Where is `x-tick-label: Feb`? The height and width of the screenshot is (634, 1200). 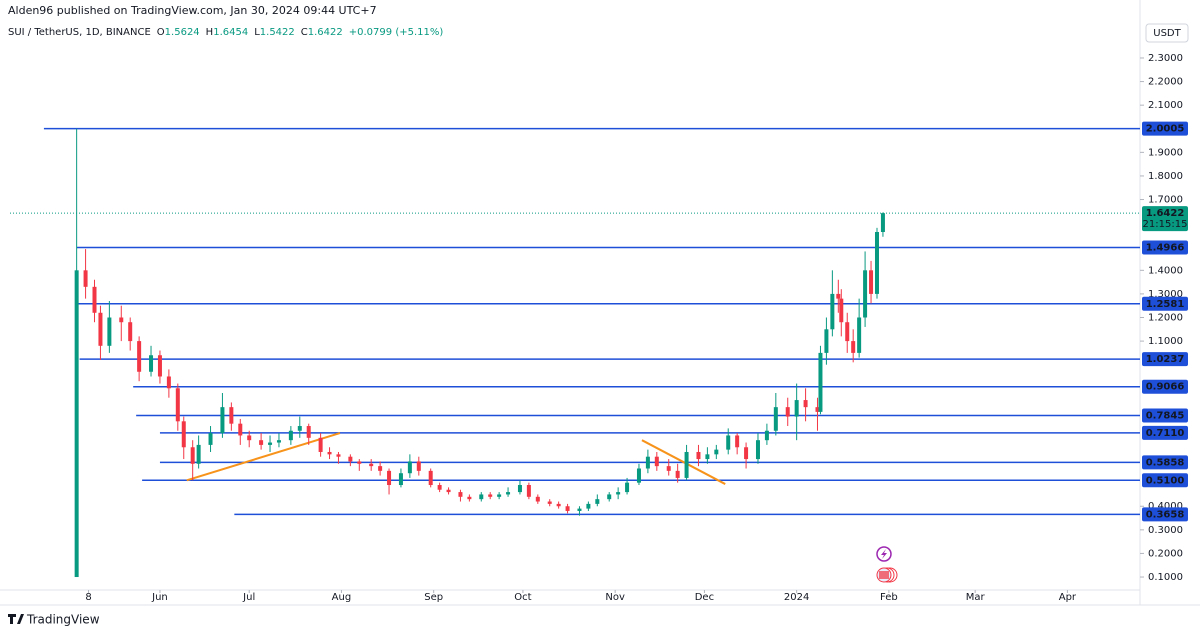
x-tick-label: Feb is located at coordinates (889, 597).